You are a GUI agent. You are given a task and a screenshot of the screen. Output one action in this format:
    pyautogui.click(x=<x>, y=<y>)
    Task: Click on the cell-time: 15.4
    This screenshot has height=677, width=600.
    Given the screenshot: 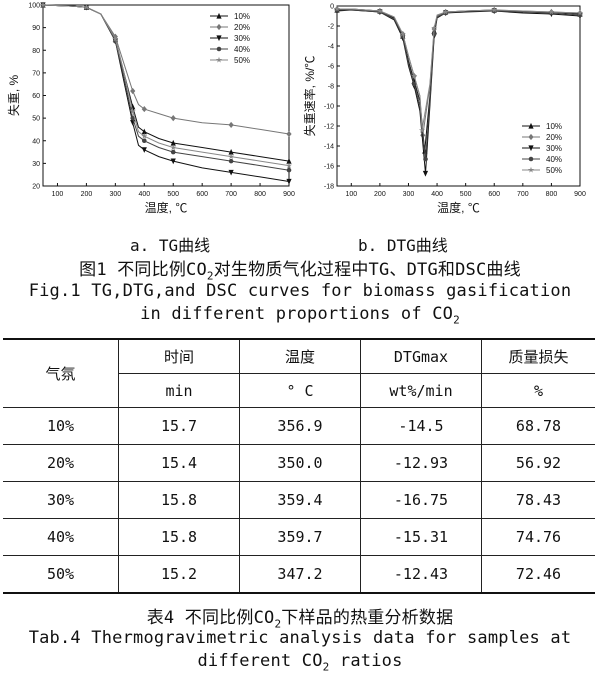 What is the action you would take?
    pyautogui.click(x=179, y=463)
    